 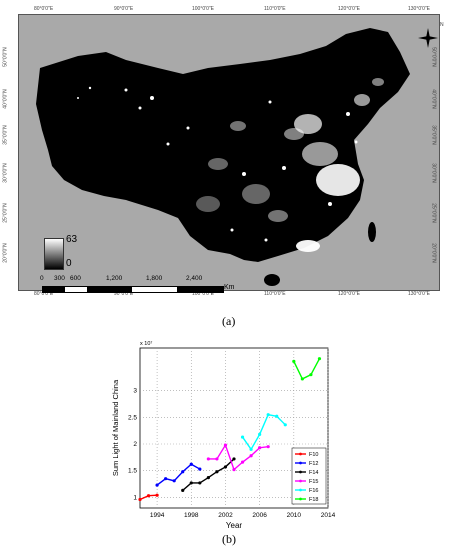 I want to click on scale-label: 300, so click(x=59, y=278).